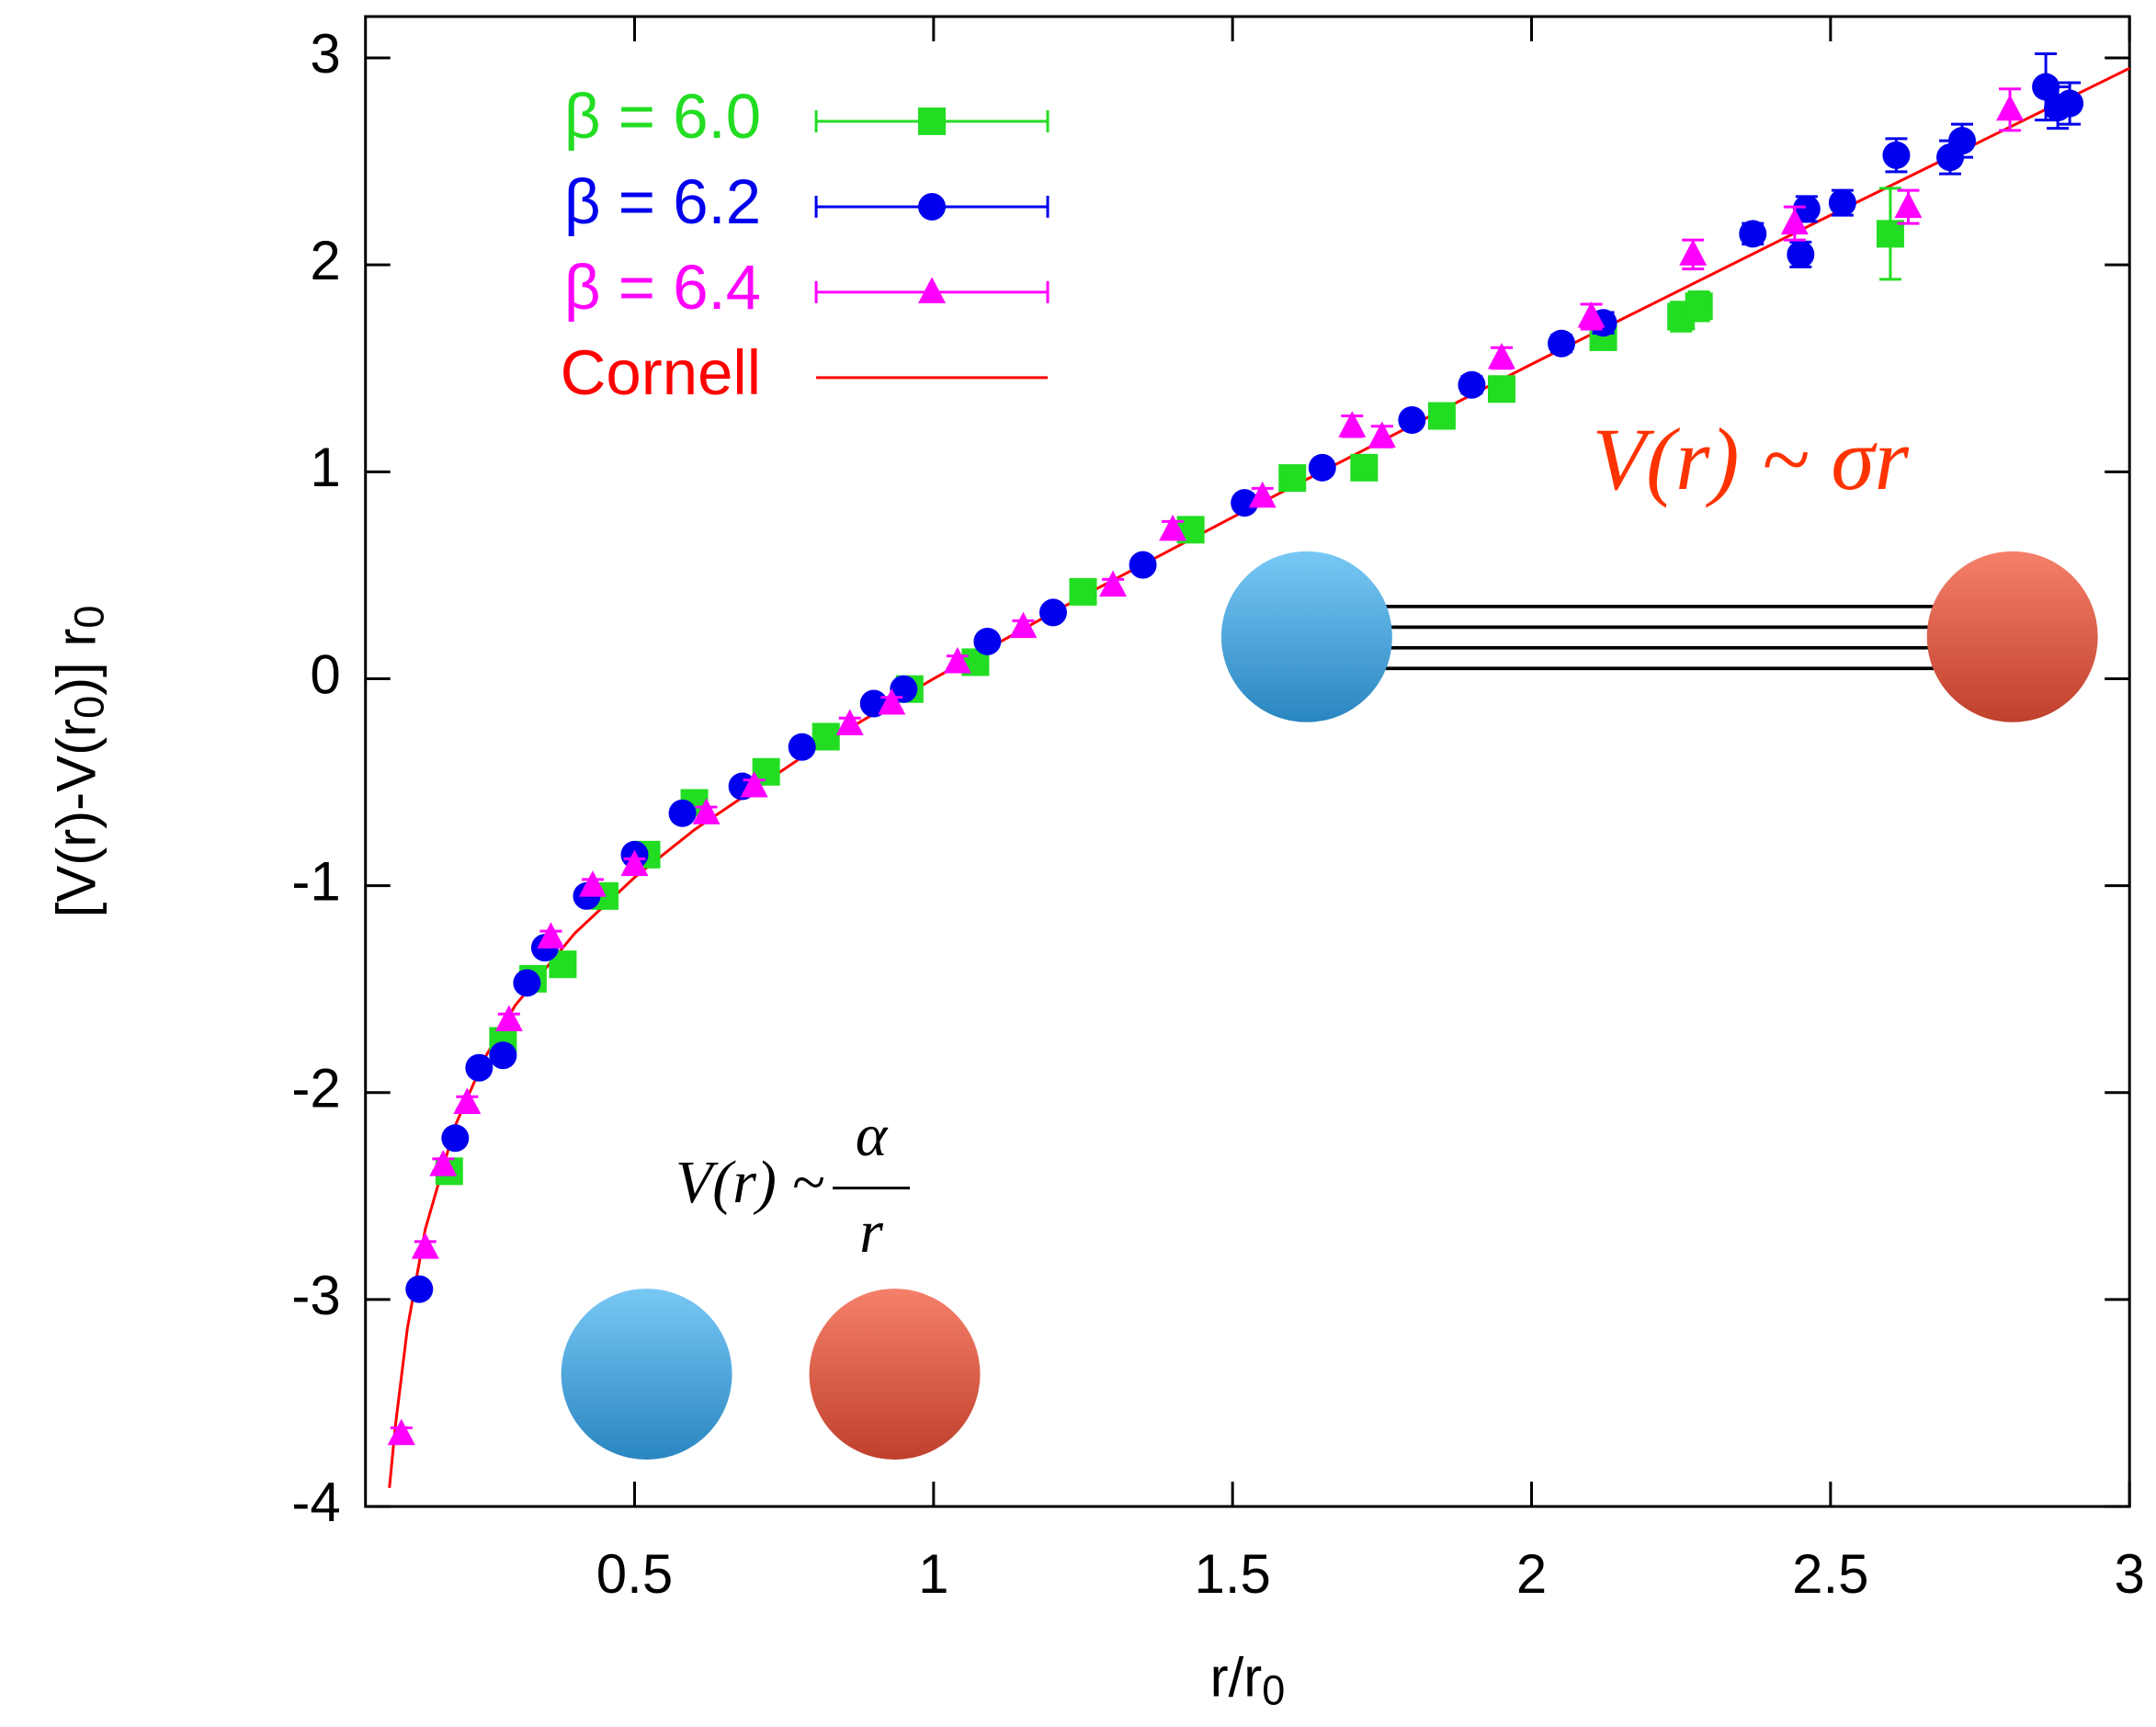 The width and height of the screenshot is (2156, 1727). What do you see at coordinates (871, 1232) in the screenshot?
I see `annotation: r` at bounding box center [871, 1232].